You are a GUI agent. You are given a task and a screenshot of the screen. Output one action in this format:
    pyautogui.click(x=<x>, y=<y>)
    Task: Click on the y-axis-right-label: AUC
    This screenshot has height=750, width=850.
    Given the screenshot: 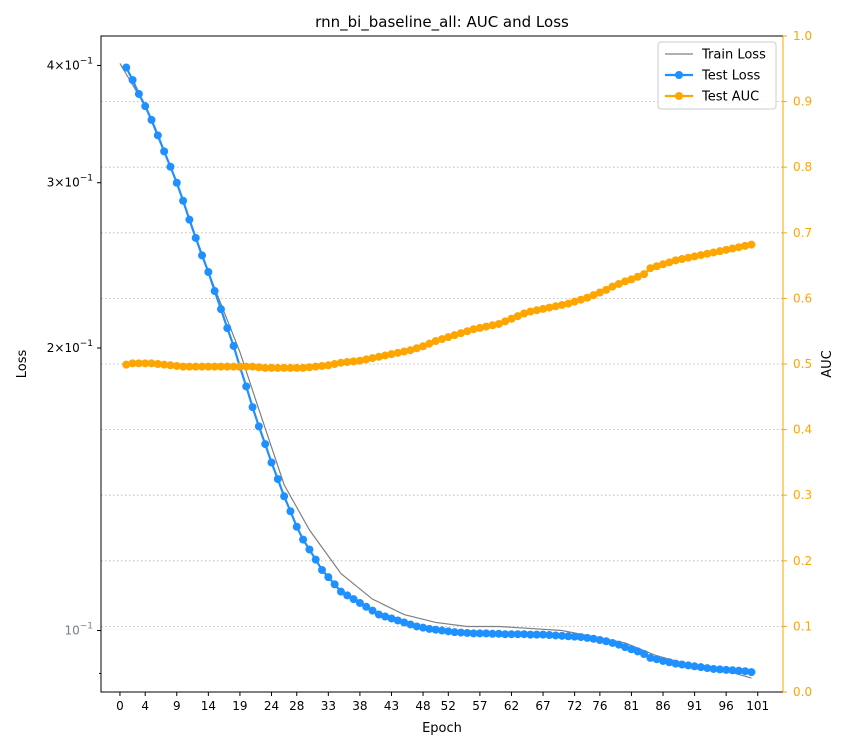 What is the action you would take?
    pyautogui.click(x=827, y=364)
    